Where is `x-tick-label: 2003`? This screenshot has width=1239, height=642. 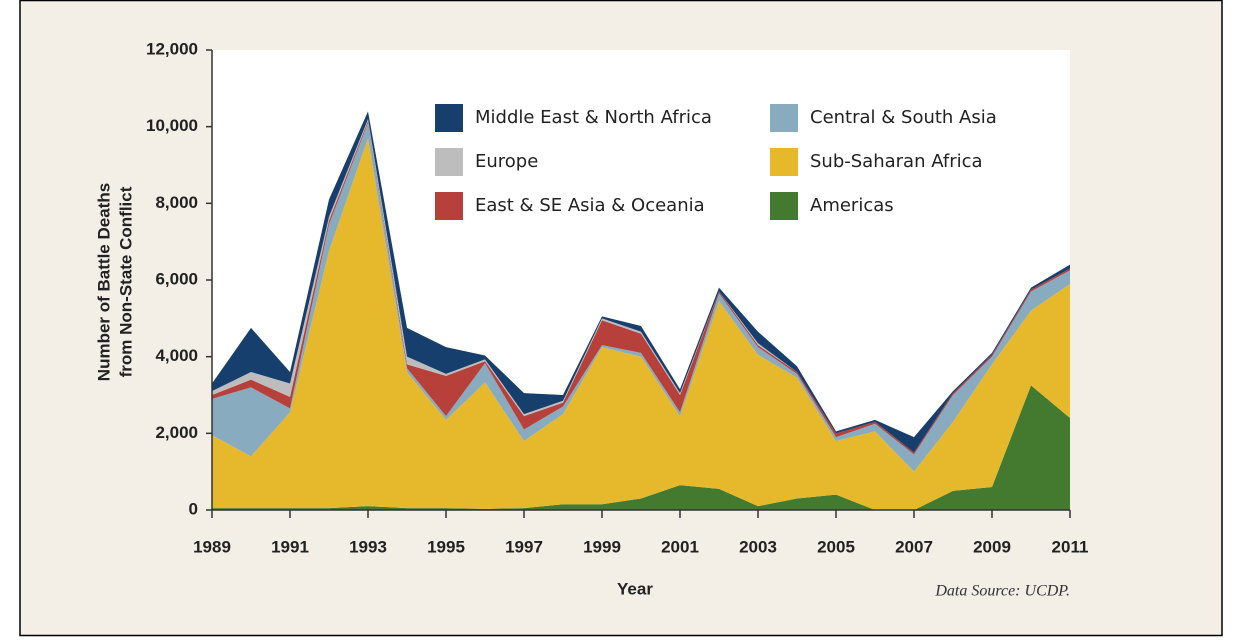
x-tick-label: 2003 is located at coordinates (758, 546).